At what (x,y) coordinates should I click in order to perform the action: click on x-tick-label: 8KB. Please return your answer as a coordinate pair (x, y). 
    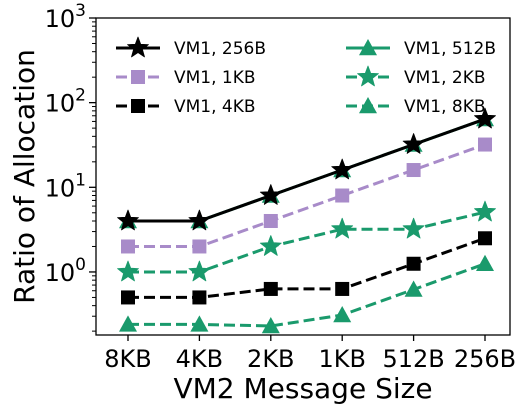
    Looking at the image, I should click on (127, 359).